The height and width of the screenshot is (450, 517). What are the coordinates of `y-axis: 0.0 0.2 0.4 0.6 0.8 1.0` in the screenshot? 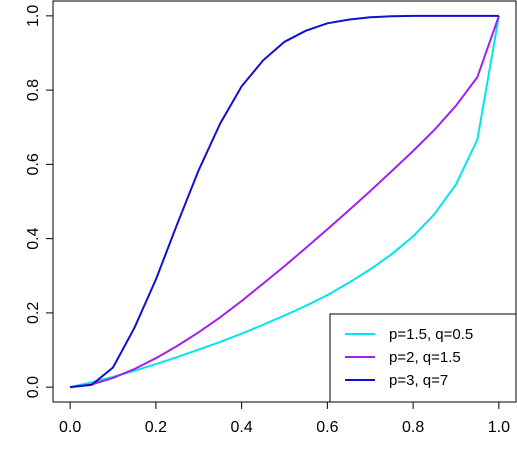 It's located at (39, 201).